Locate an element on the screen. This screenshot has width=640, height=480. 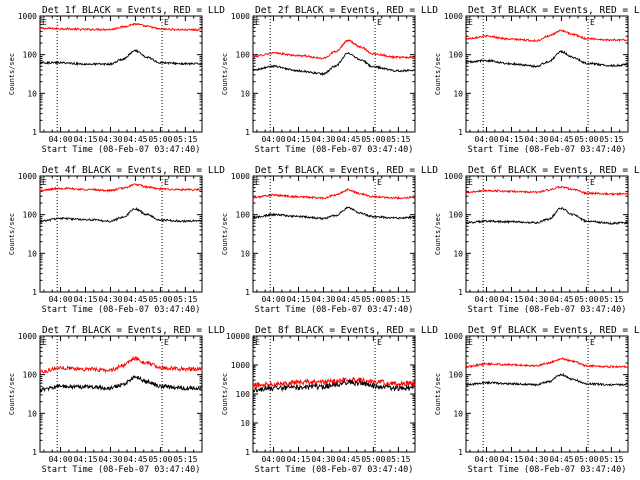
panel-title: Det 8f BLACK = Events, RED = LLD is located at coordinates (346, 330).